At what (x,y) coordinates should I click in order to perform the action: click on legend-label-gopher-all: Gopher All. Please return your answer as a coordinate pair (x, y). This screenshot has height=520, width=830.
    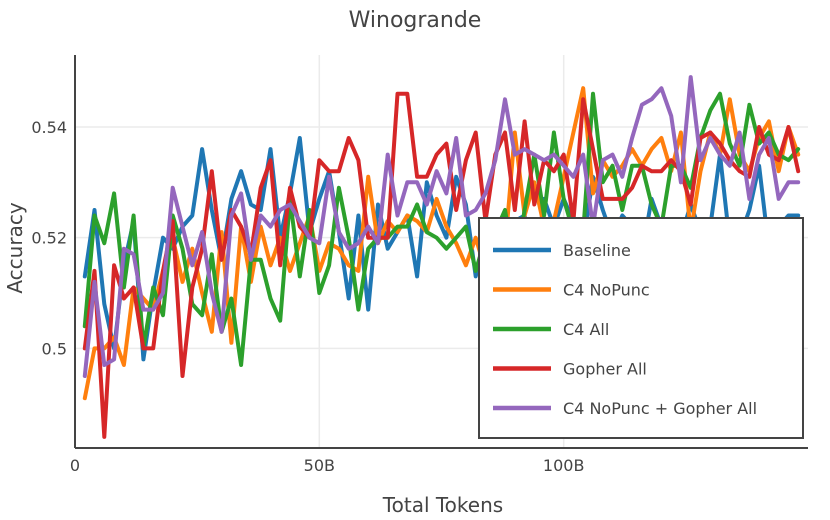
    Looking at the image, I should click on (605, 369).